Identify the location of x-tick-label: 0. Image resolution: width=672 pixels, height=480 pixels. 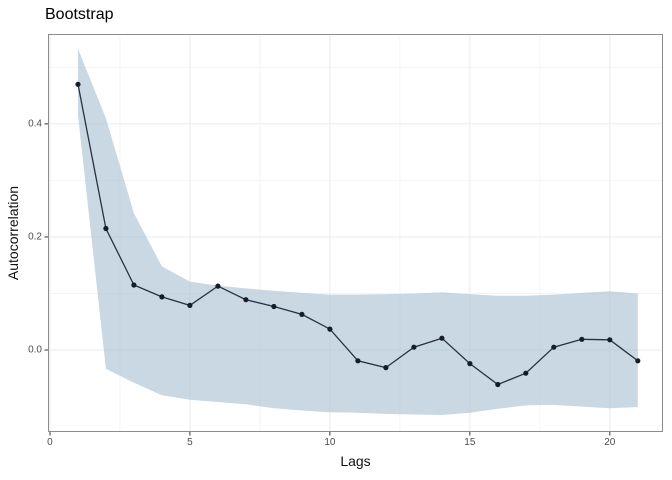
(50, 442).